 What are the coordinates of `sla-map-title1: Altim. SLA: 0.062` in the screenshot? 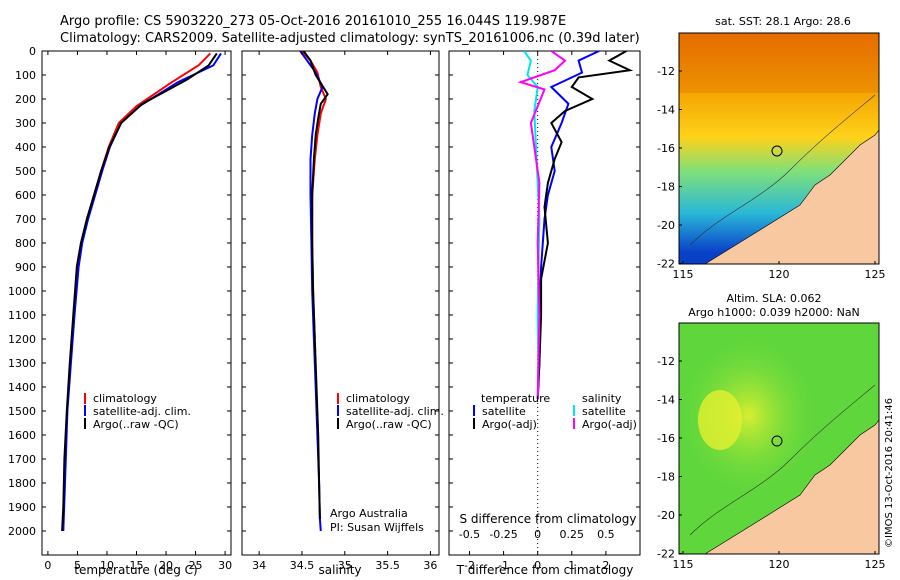 It's located at (773, 298).